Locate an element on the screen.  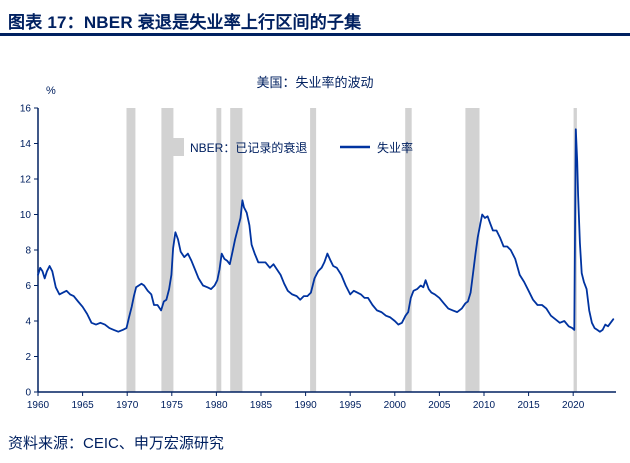
x-tick-label: 2005 is located at coordinates (439, 405).